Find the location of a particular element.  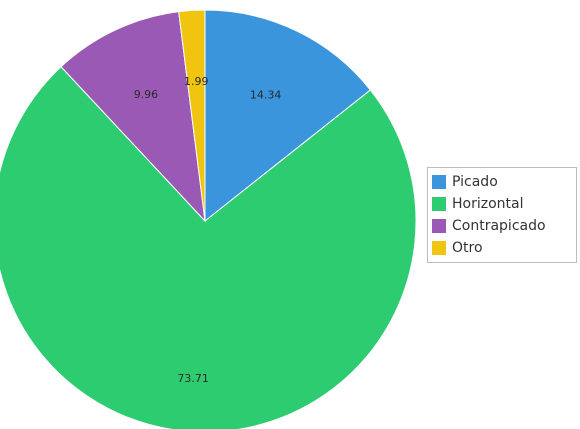

legend: Picado Horizontal Contrapicado Otro is located at coordinates (502, 215).